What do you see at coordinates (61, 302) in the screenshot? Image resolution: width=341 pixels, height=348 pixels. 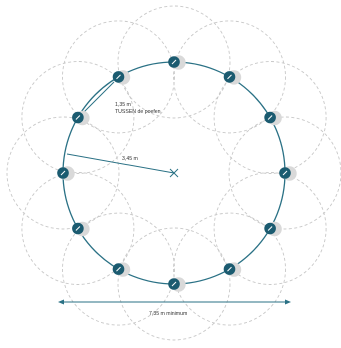 I see `arrow-left-icon` at bounding box center [61, 302].